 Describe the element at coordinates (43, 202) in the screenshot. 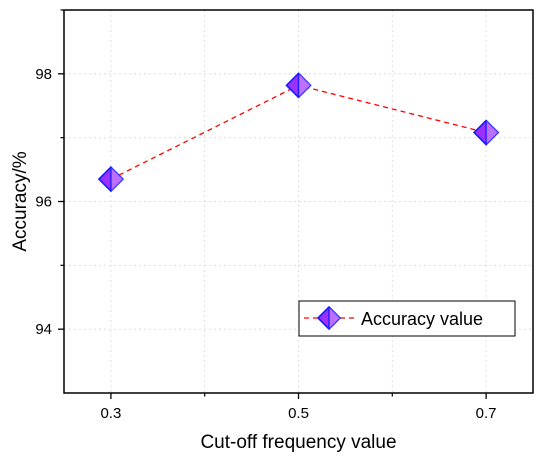

I see `y-tick-label: 96` at that location.